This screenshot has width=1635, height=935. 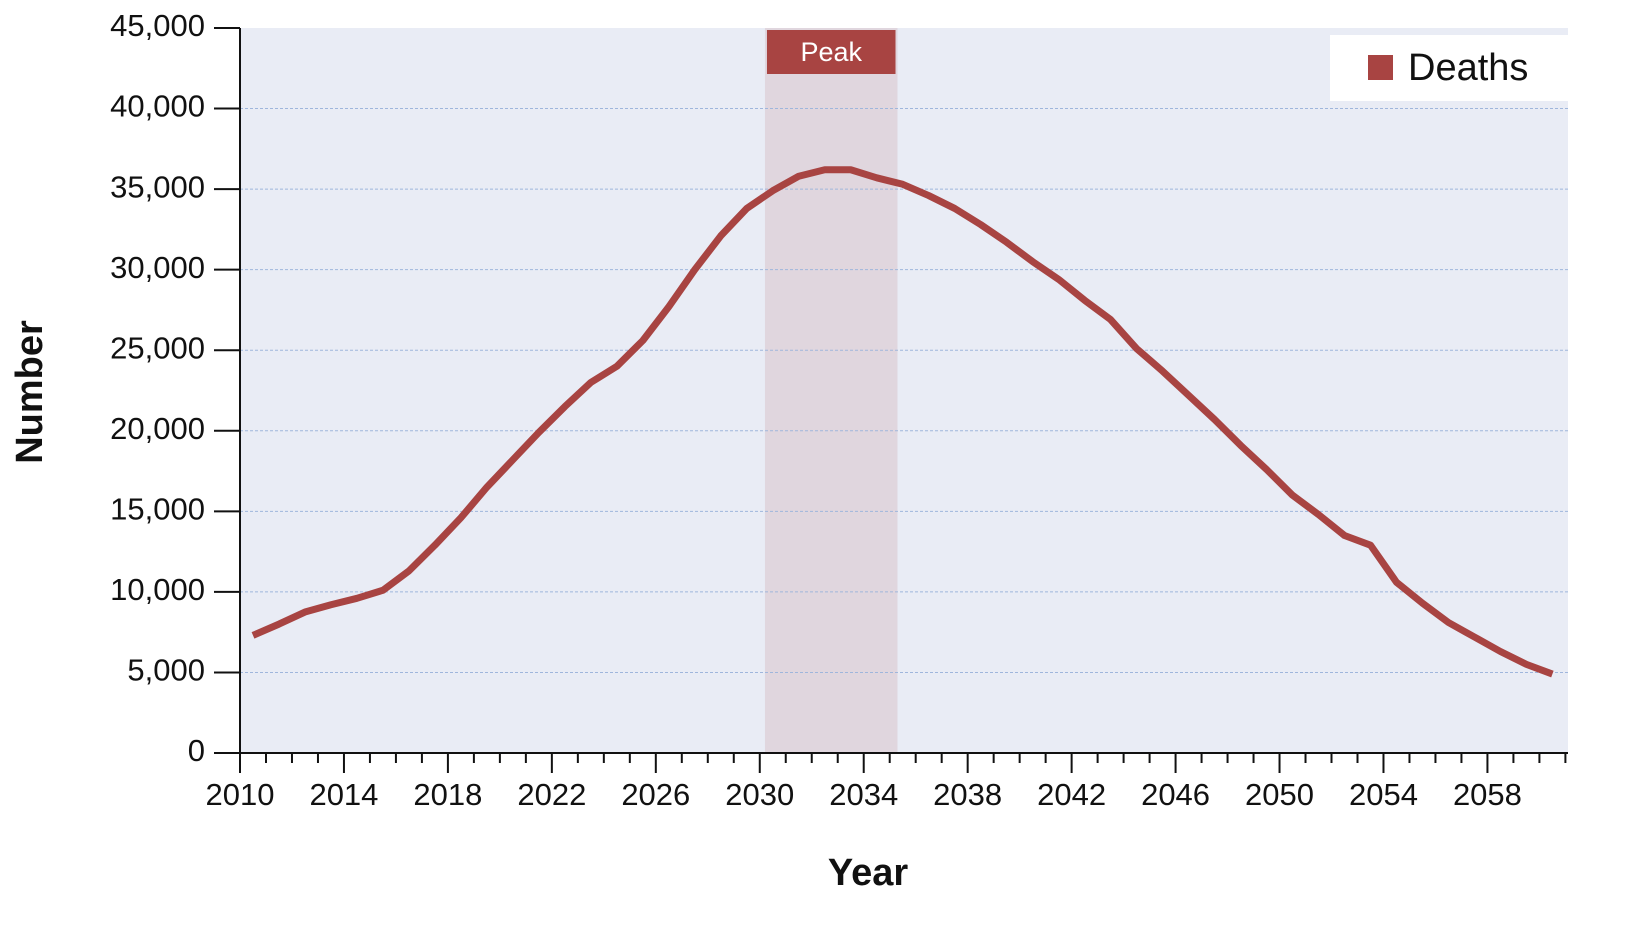 I want to click on y-tick-label: 20,000, so click(x=157, y=428).